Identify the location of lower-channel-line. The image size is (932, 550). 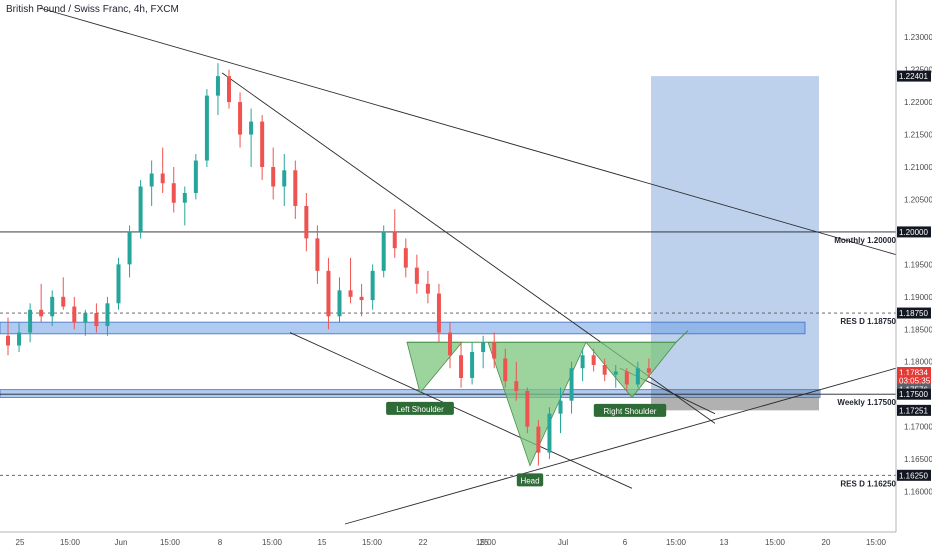
(461, 410).